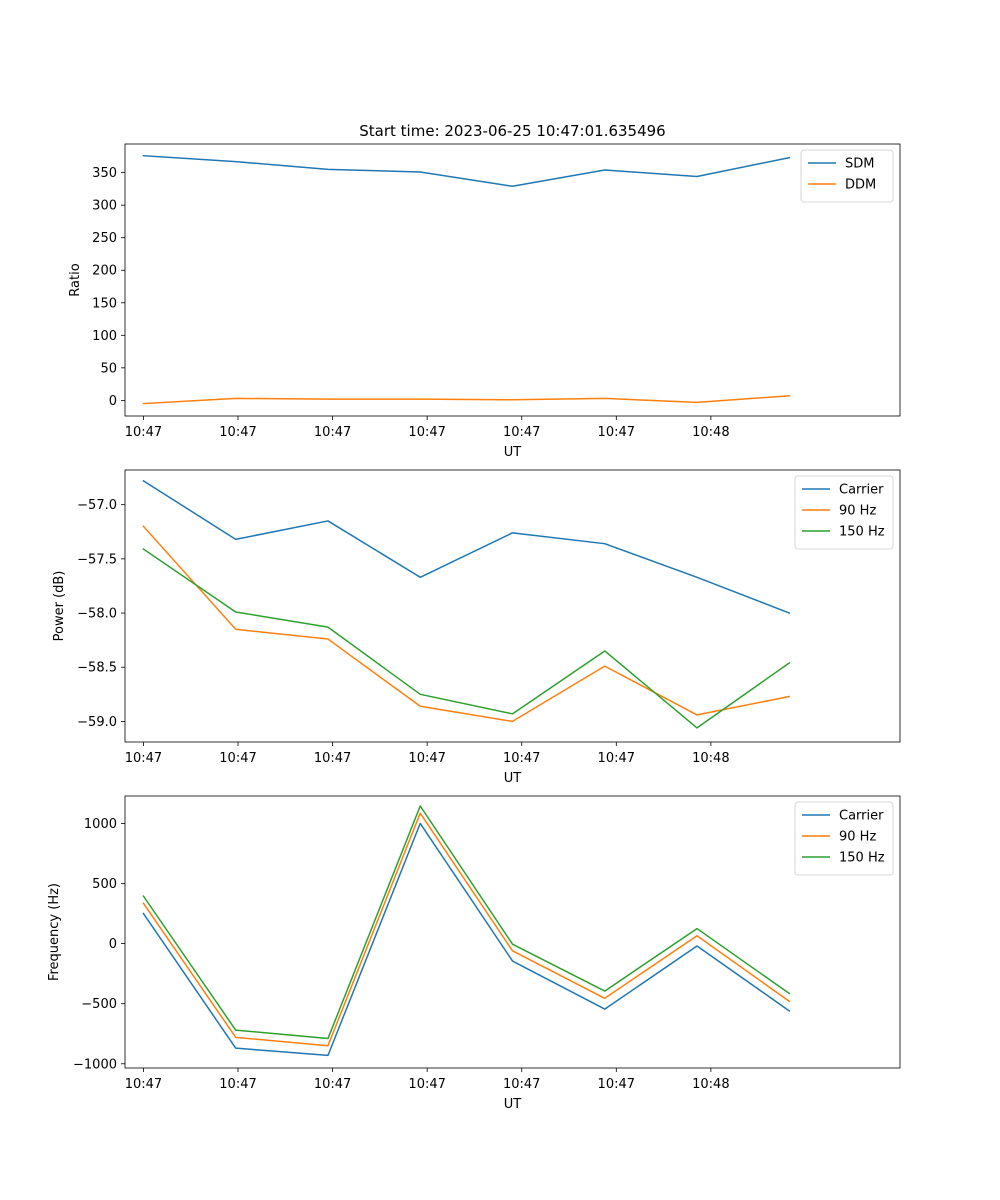  What do you see at coordinates (104, 173) in the screenshot?
I see `y-tick-label: 350` at bounding box center [104, 173].